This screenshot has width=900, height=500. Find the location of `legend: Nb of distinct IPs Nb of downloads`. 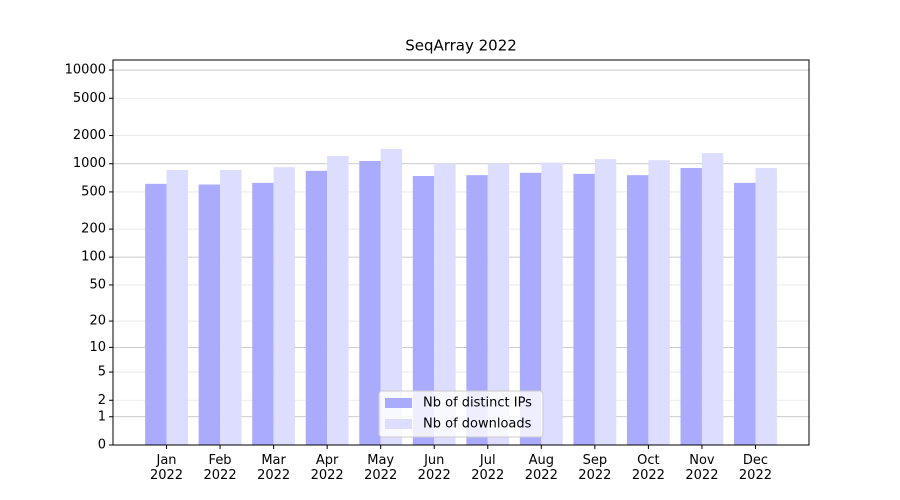

legend: Nb of distinct IPs Nb of downloads is located at coordinates (461, 414).